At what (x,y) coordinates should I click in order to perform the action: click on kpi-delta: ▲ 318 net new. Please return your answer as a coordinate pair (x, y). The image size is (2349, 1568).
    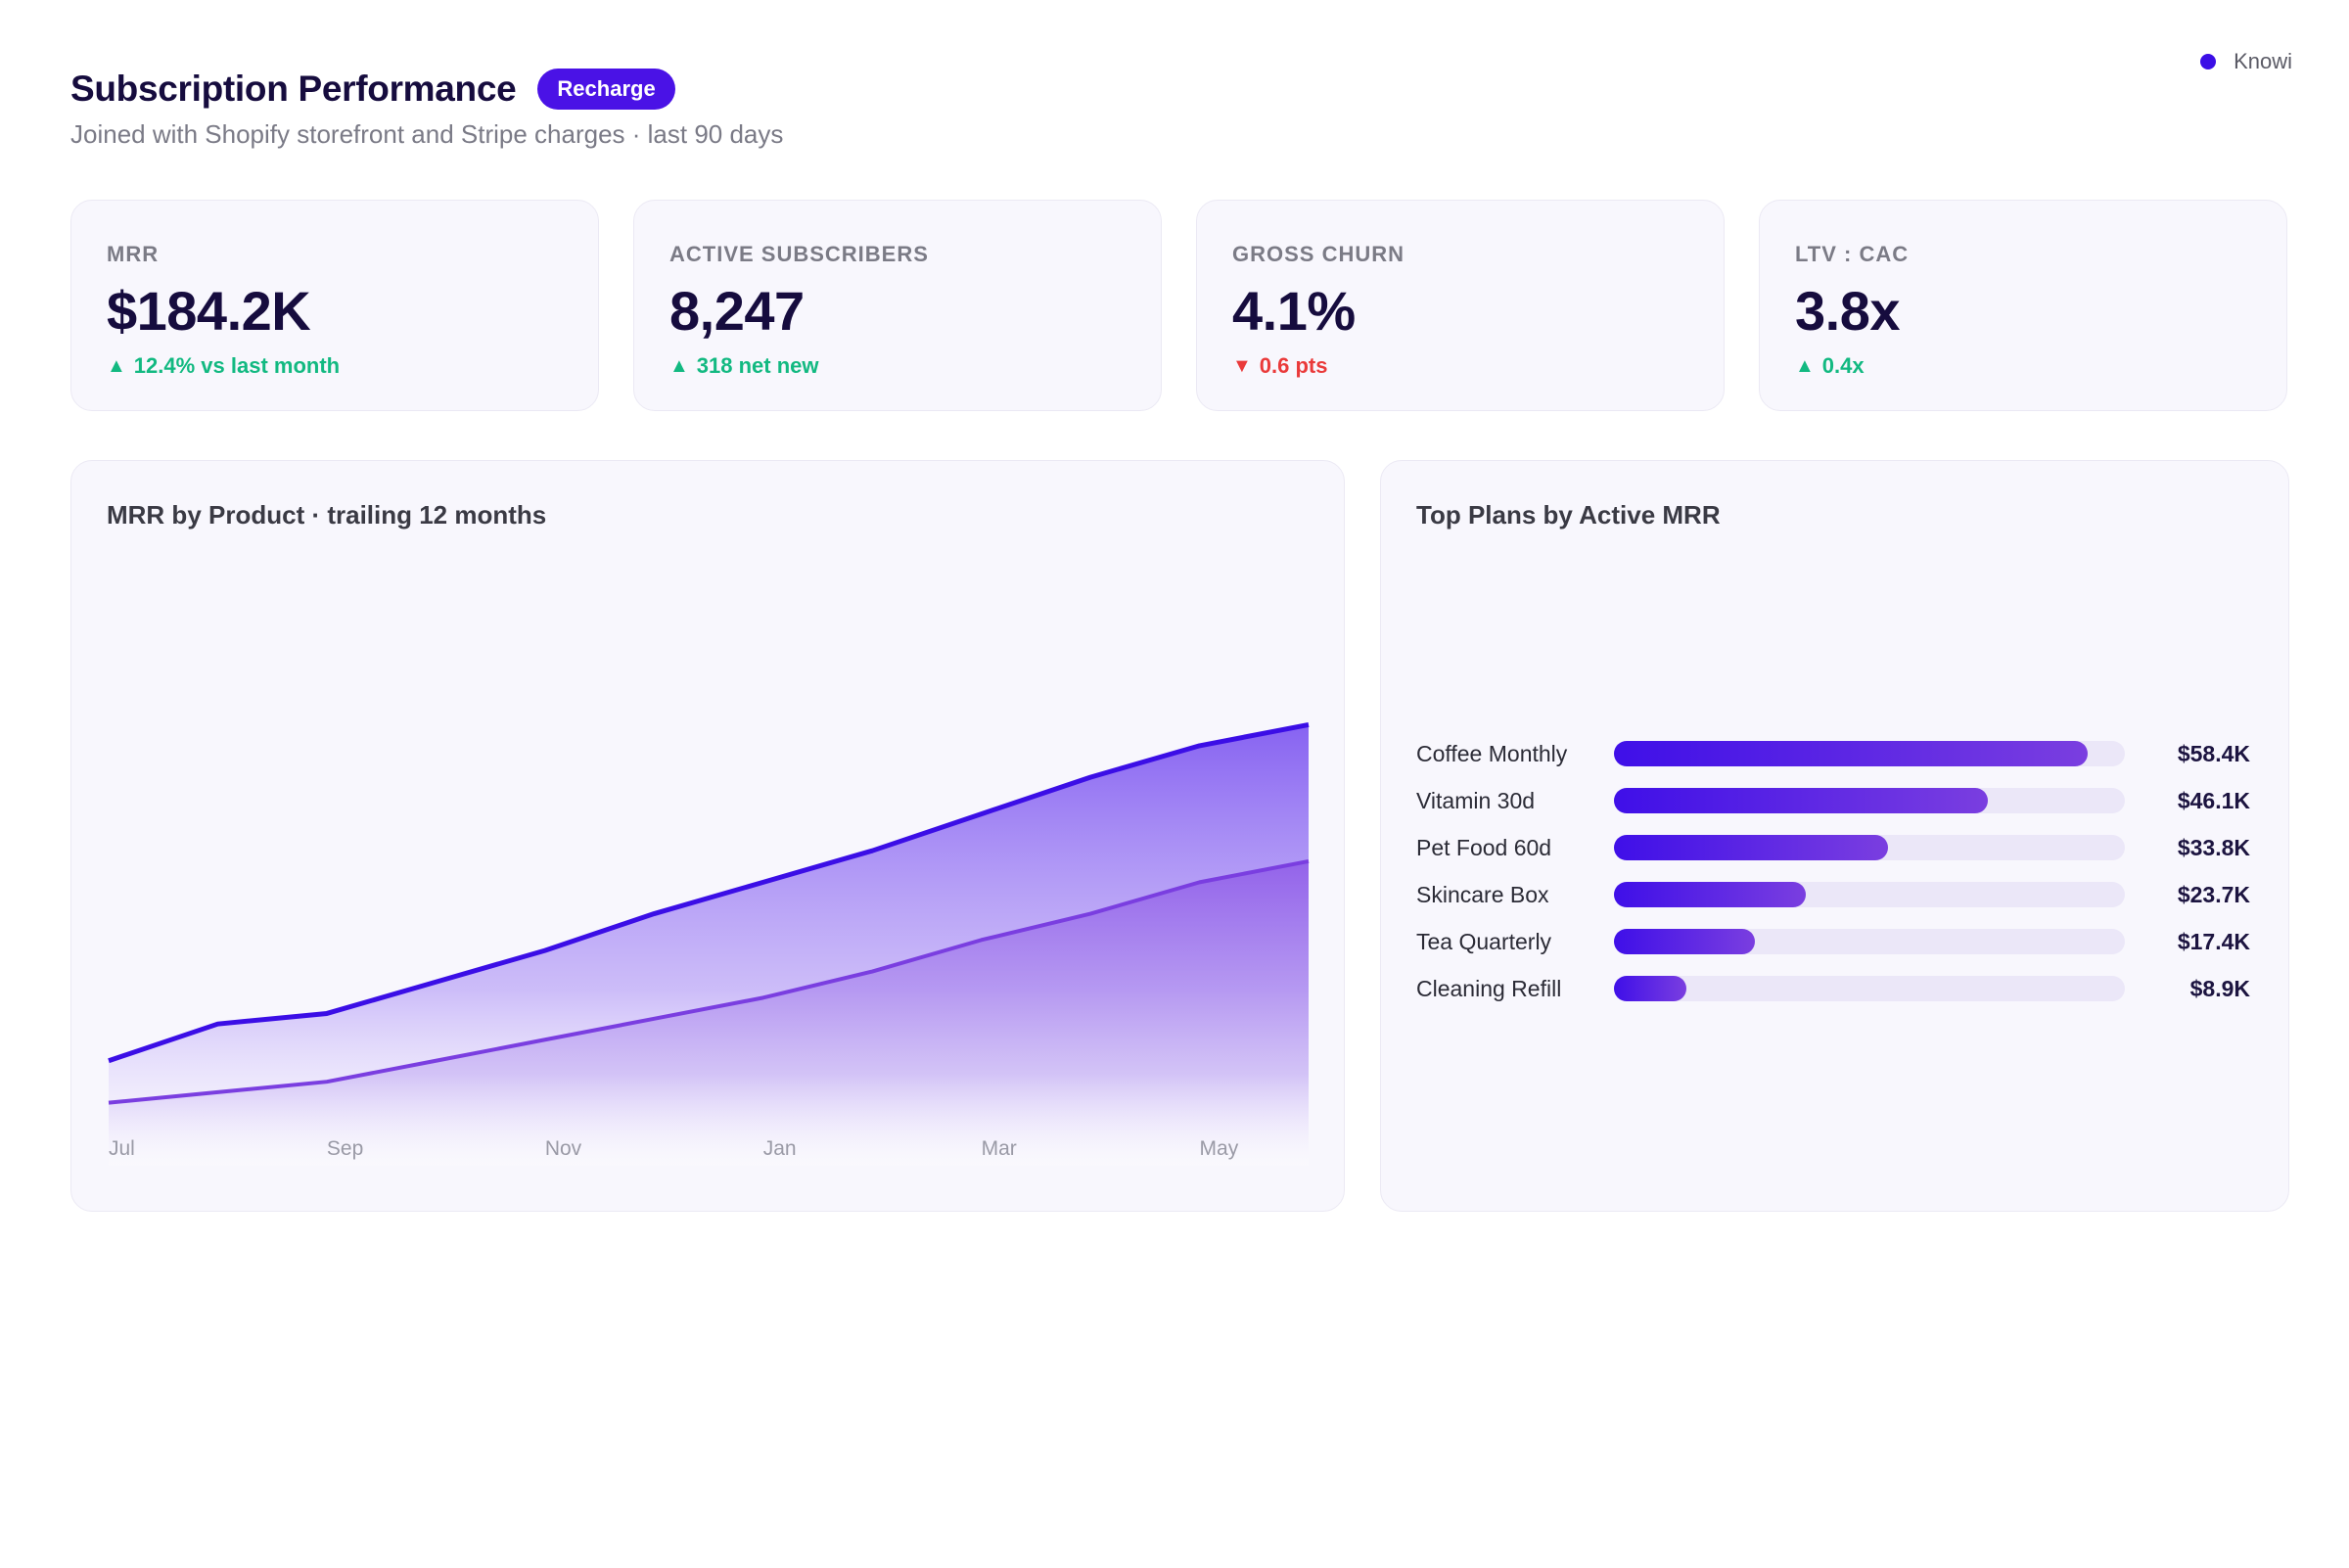
    Looking at the image, I should click on (744, 366).